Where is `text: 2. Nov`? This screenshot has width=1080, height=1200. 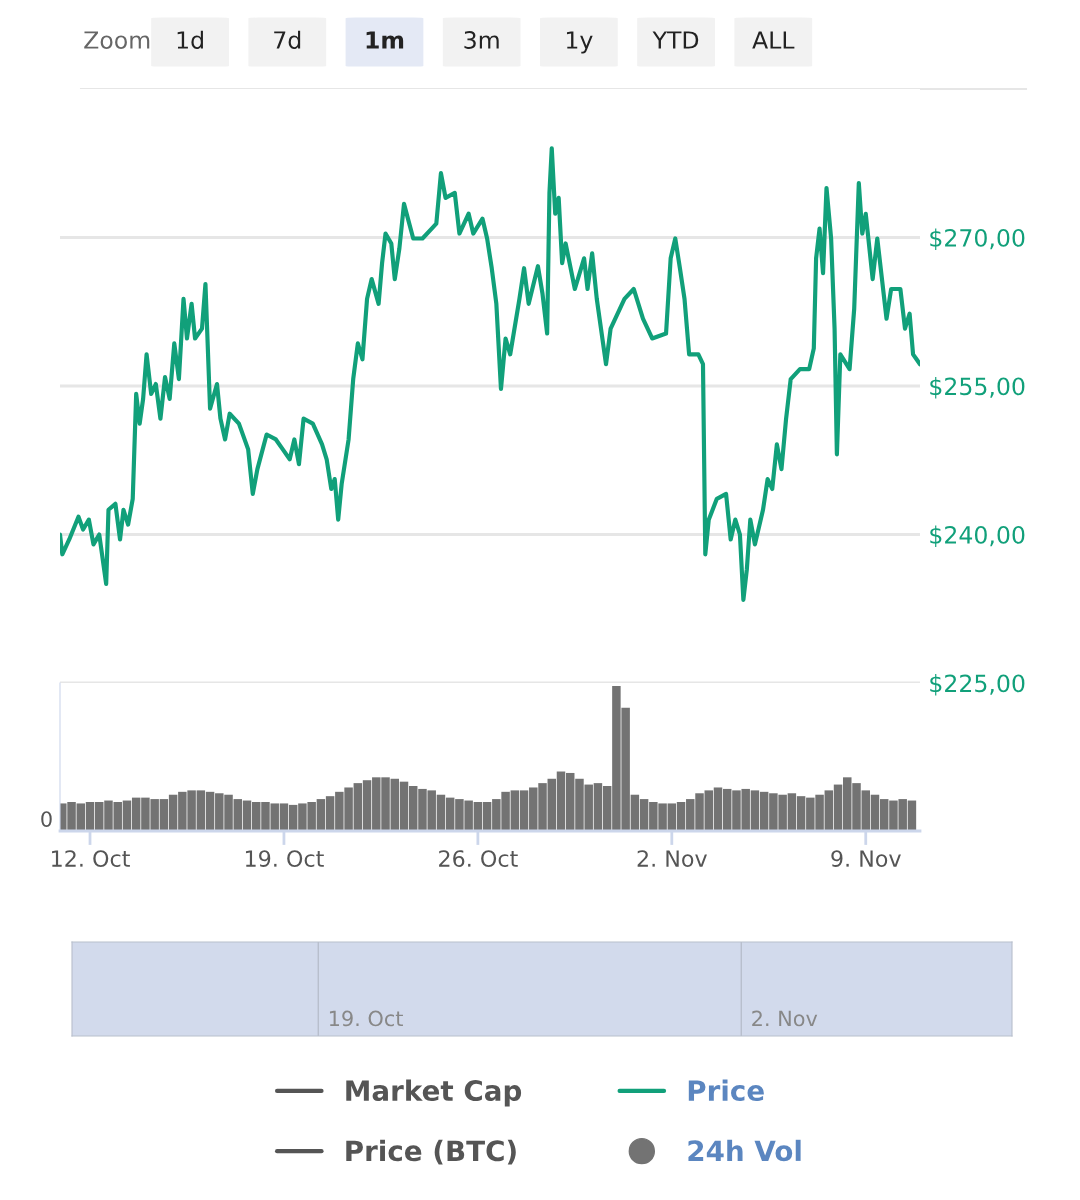
text: 2. Nov is located at coordinates (785, 1018).